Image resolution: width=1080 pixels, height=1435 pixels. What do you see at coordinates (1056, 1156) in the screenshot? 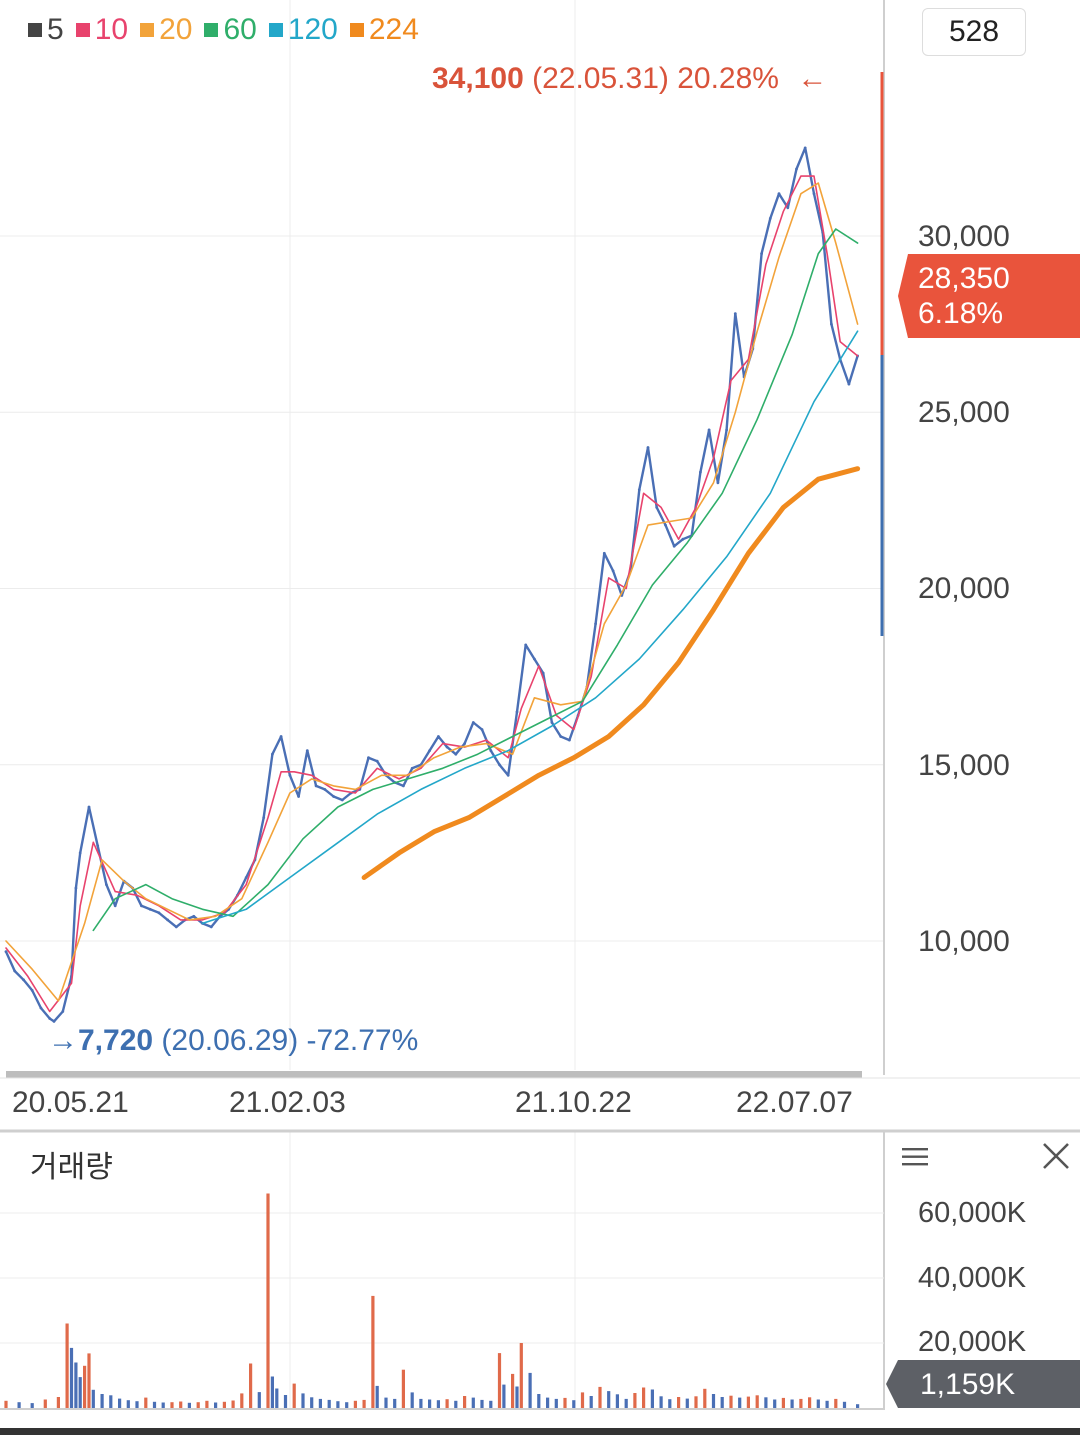
I see `close-icon` at bounding box center [1056, 1156].